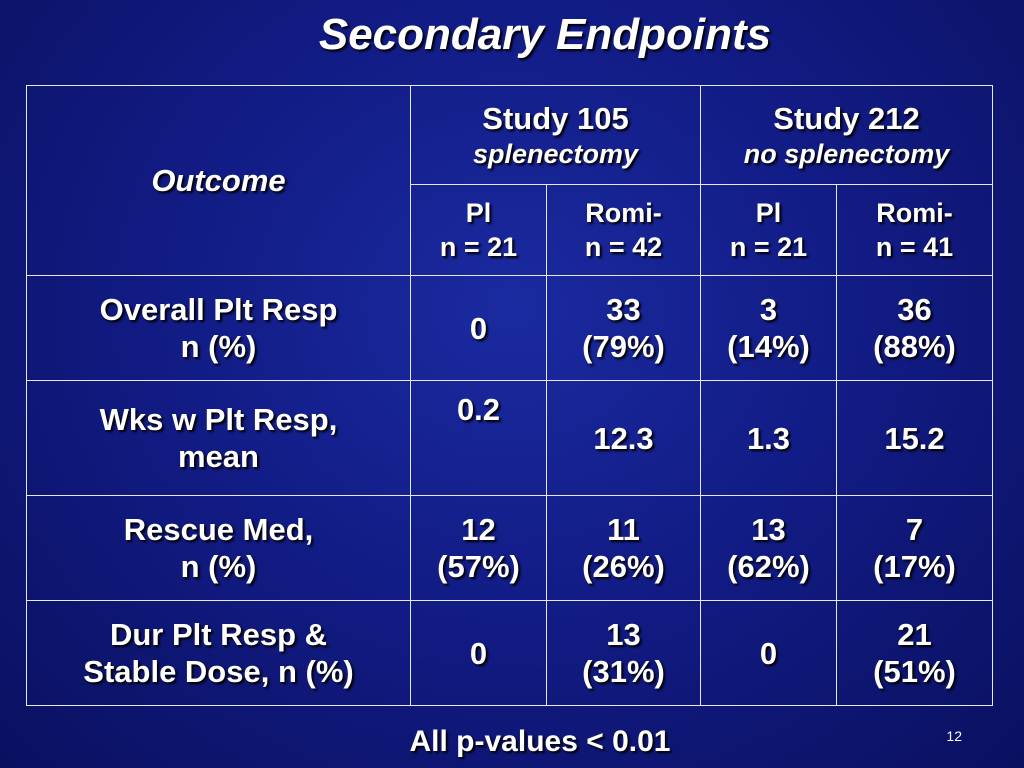  I want to click on study-212-header: Study 212 no splenectomy, so click(846, 135).